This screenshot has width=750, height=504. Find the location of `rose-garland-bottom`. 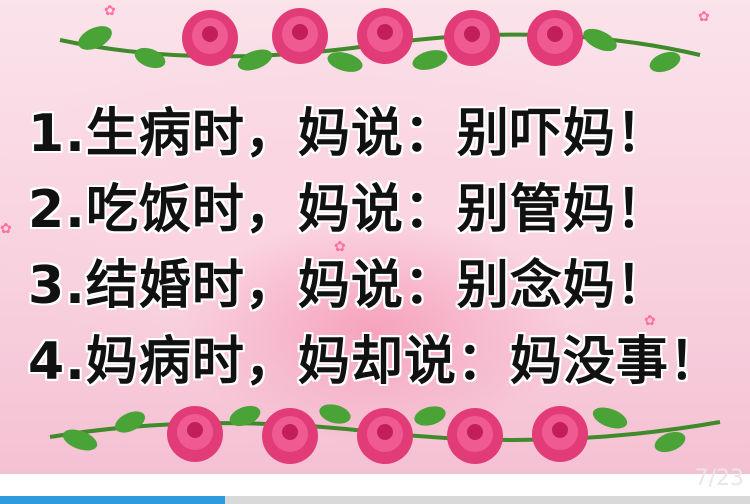

rose-garland-bottom is located at coordinates (385, 434).